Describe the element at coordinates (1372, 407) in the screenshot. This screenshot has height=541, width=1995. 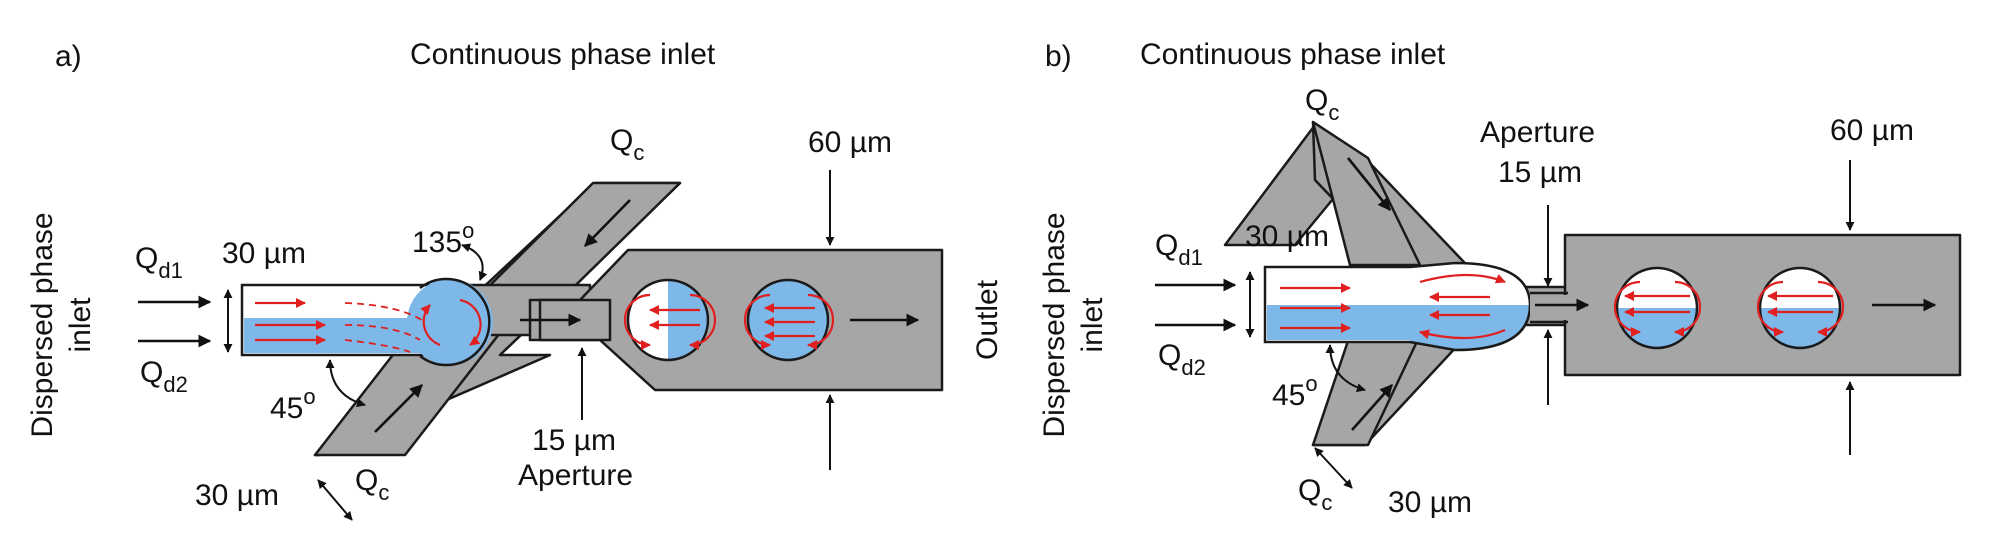
I see `panel-b-lower-flow-arrow` at that location.